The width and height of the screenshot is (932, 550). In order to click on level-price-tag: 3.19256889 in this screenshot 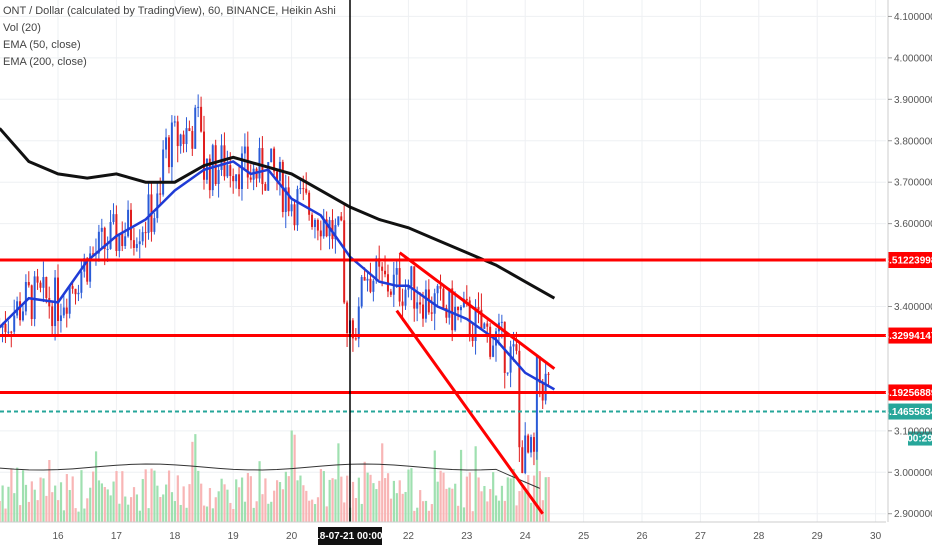, I will do `click(908, 392)`.